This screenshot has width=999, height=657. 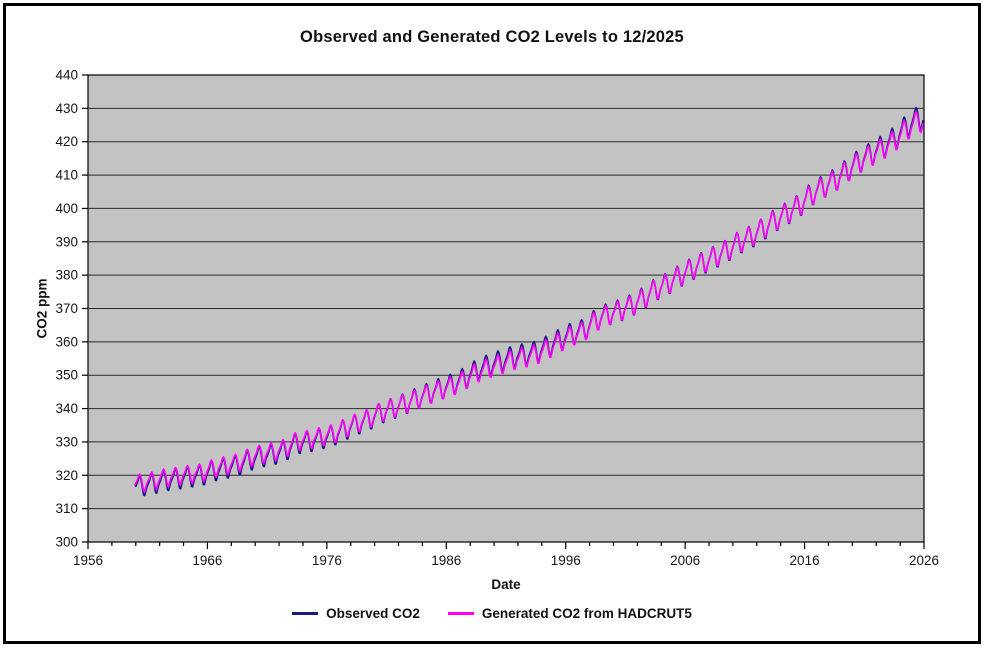 What do you see at coordinates (66, 75) in the screenshot?
I see `y-tick-label: 440` at bounding box center [66, 75].